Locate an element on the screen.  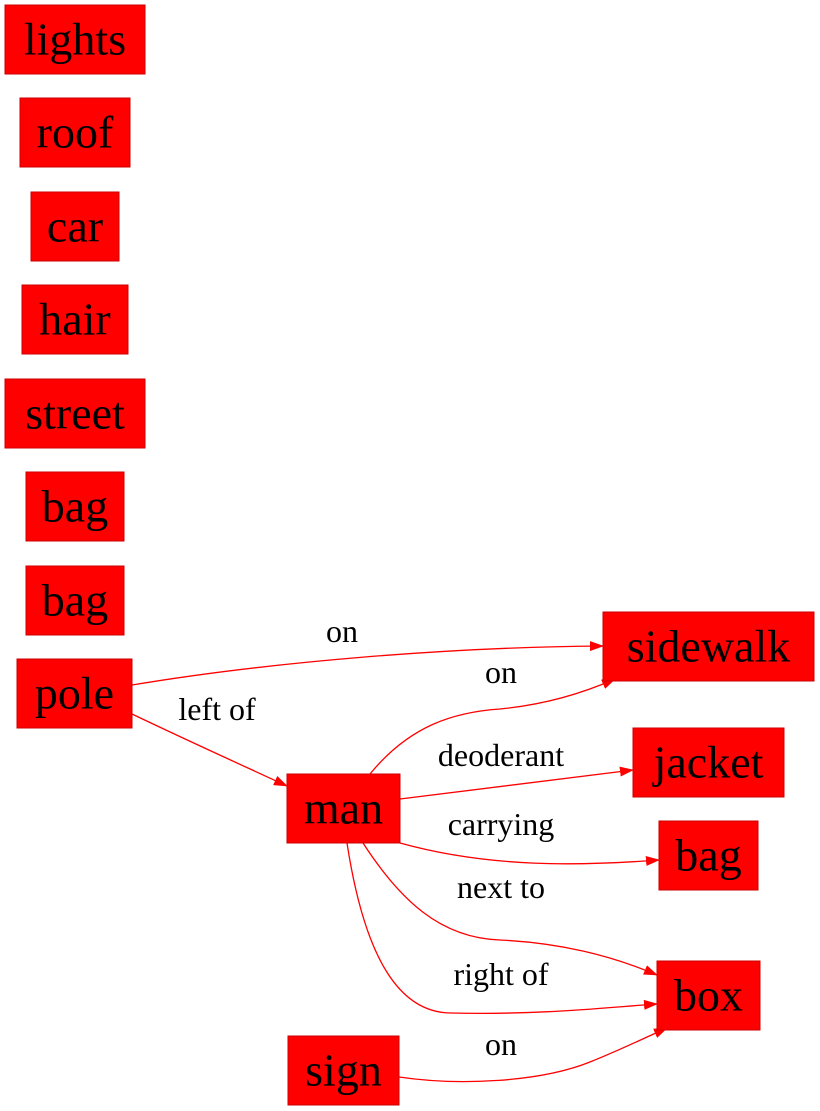
node-label: lights is located at coordinates (75, 39).